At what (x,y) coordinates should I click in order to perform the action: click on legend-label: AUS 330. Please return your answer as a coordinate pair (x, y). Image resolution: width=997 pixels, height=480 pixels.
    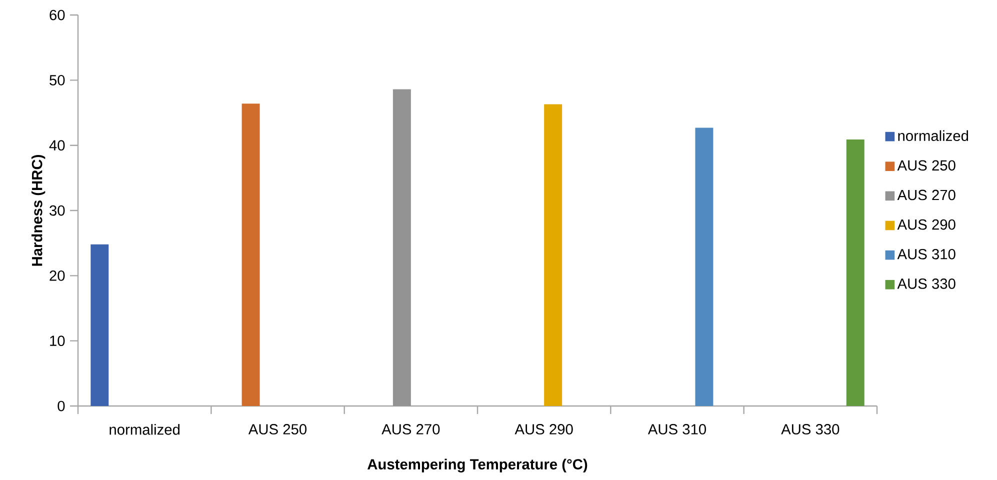
    Looking at the image, I should click on (926, 283).